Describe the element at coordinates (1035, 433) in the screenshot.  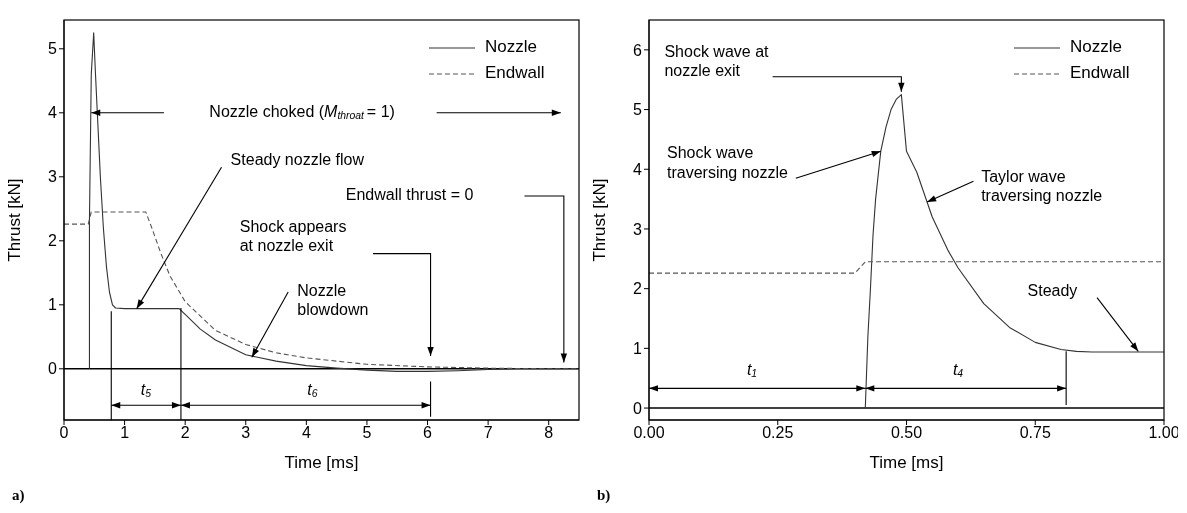
I see `x-tick-label: 0.75` at that location.